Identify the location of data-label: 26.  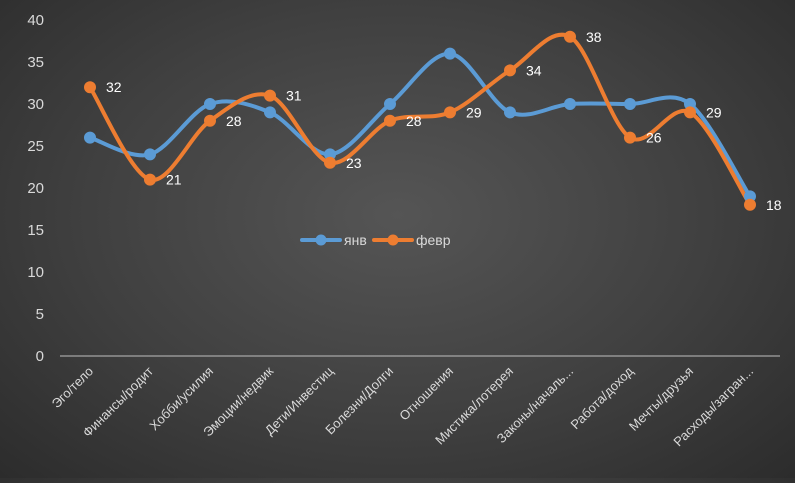
(654, 138).